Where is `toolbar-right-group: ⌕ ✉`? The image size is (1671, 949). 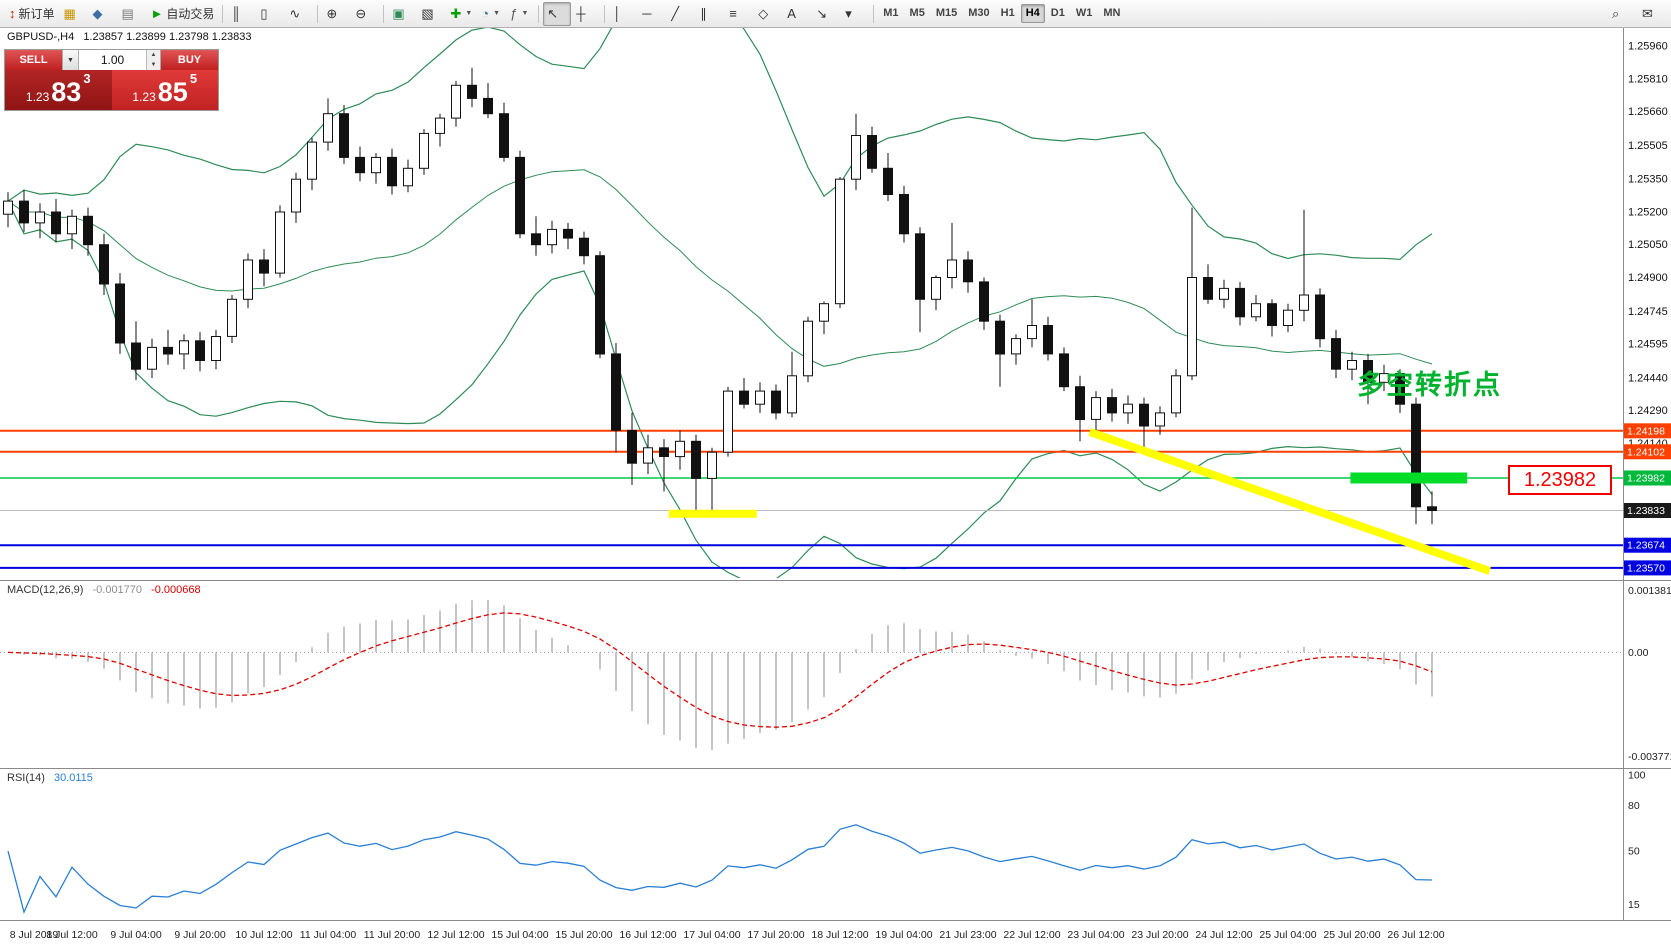 toolbar-right-group: ⌕ ✉ is located at coordinates (1637, 14).